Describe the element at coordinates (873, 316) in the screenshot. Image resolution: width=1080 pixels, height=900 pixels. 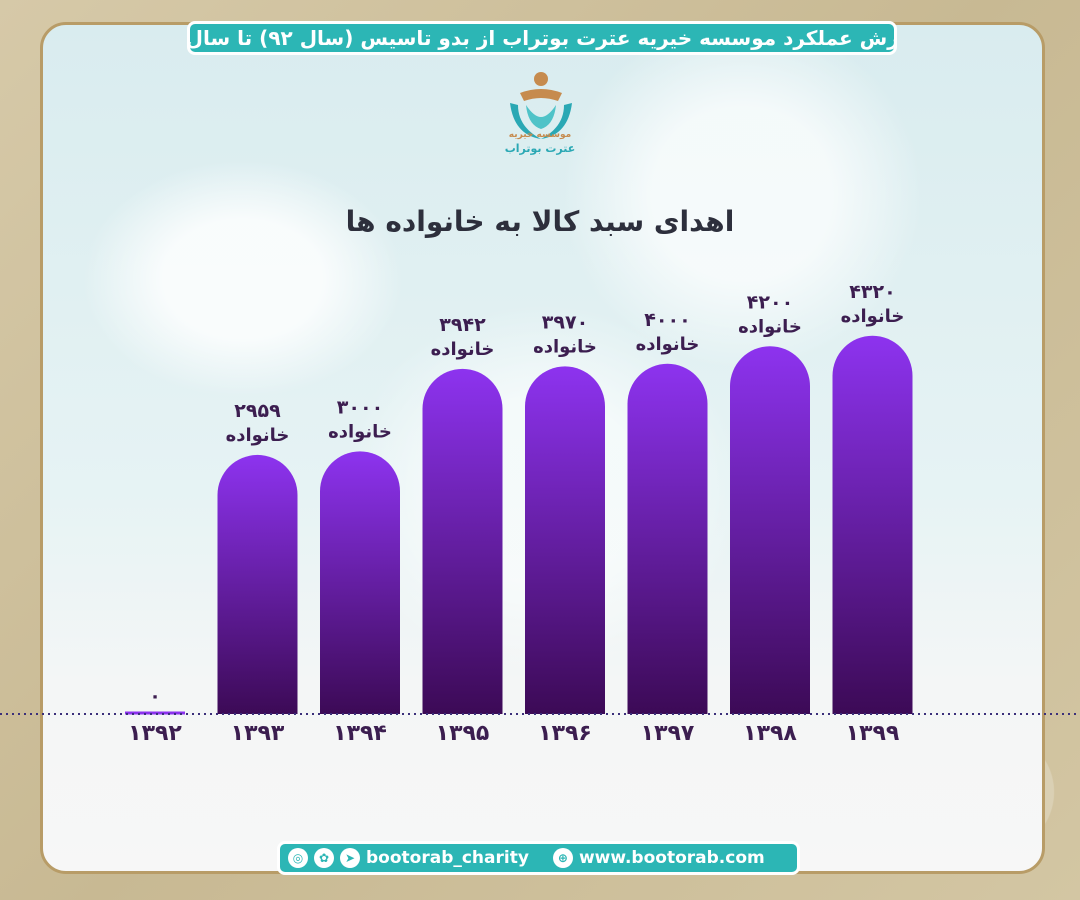
I see `unit-label-7: خانواده` at that location.